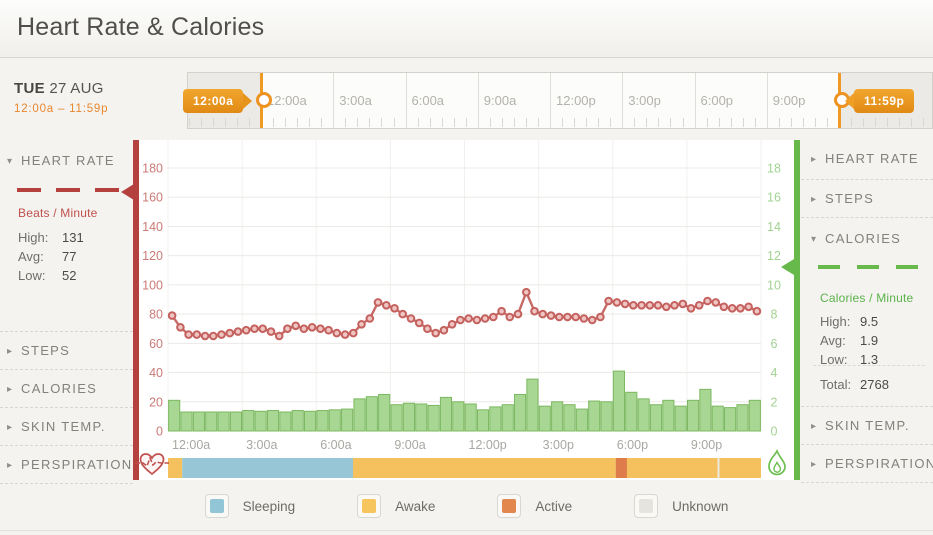  What do you see at coordinates (47, 256) in the screenshot?
I see `heart-rate-avg: Avg: 77` at bounding box center [47, 256].